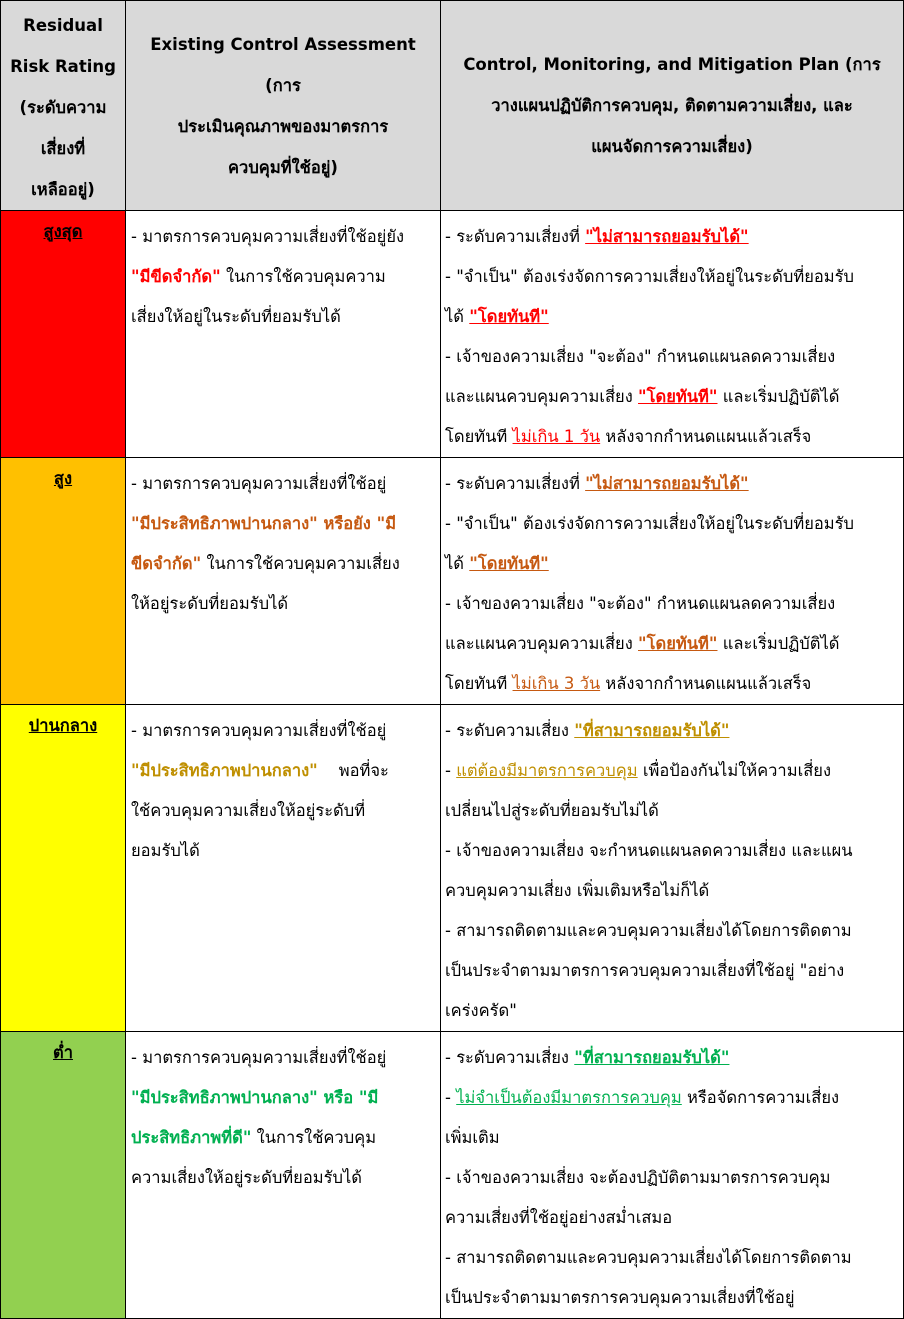 The height and width of the screenshot is (1319, 904). What do you see at coordinates (254, 1137) in the screenshot?
I see `text-line: ประสิทธิภาพที่ดี" ในการใช้ควบคุม` at bounding box center [254, 1137].